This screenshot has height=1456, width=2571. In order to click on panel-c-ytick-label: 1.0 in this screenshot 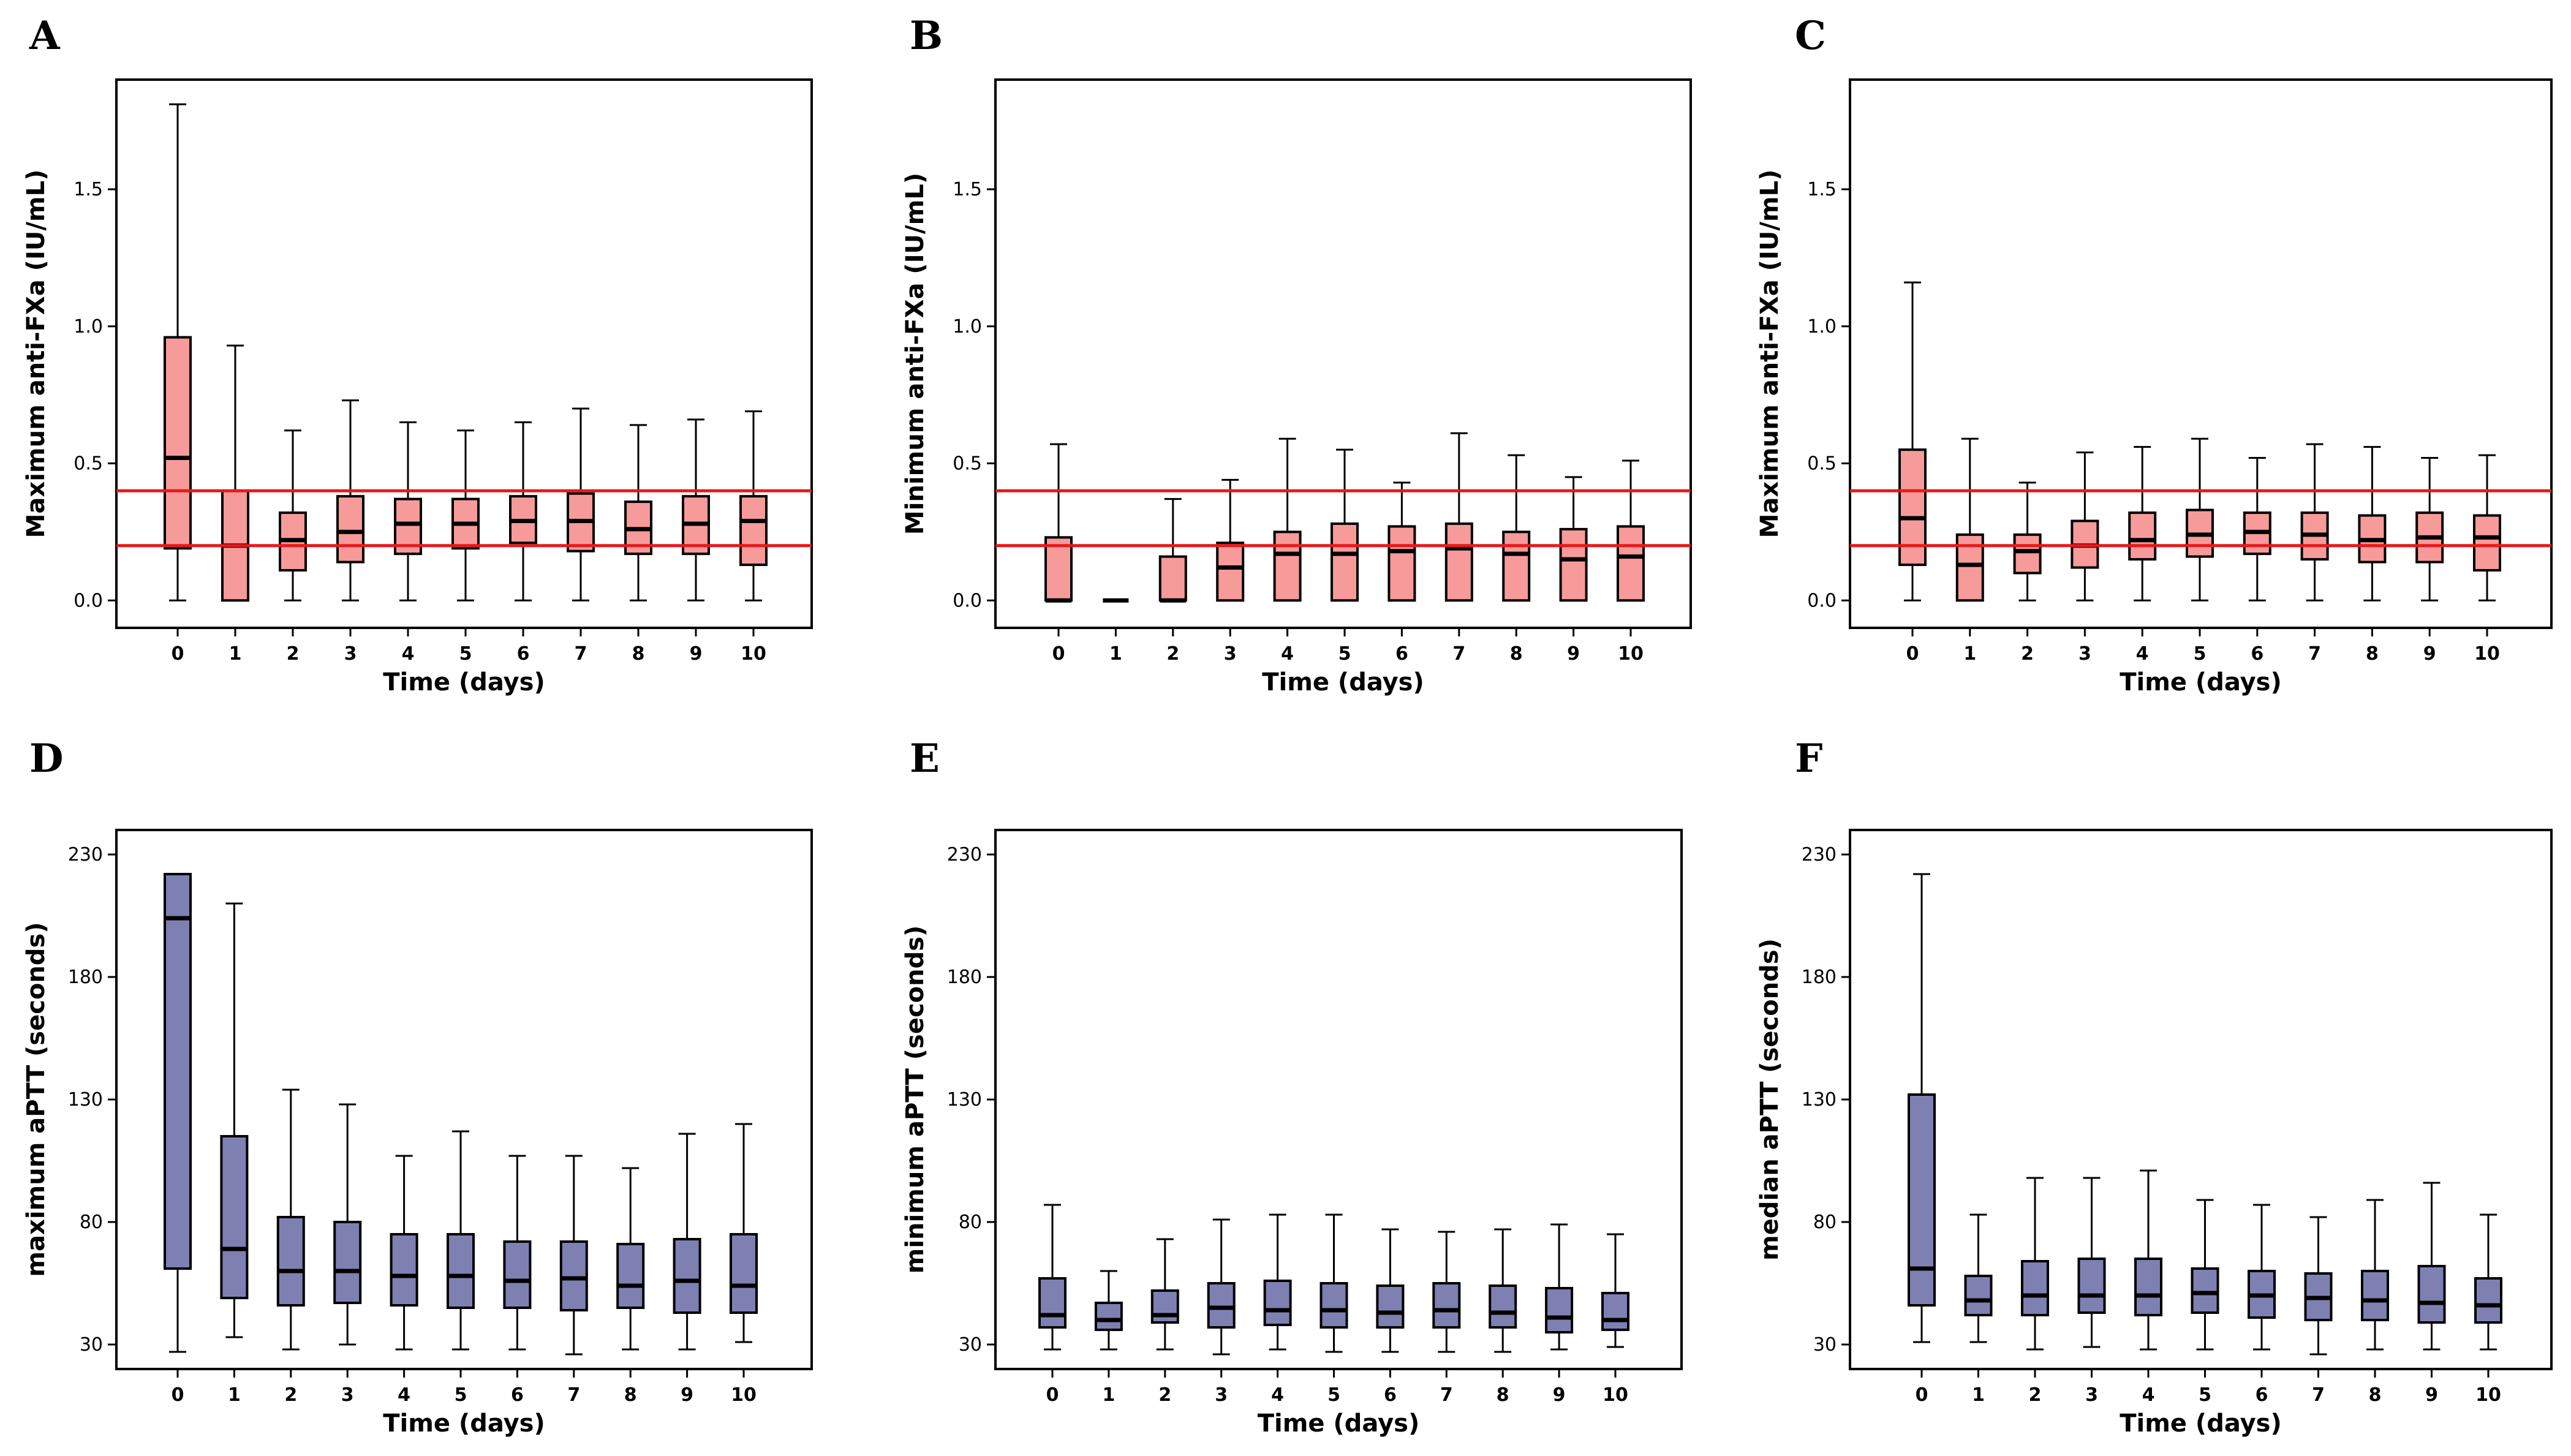, I will do `click(1822, 327)`.